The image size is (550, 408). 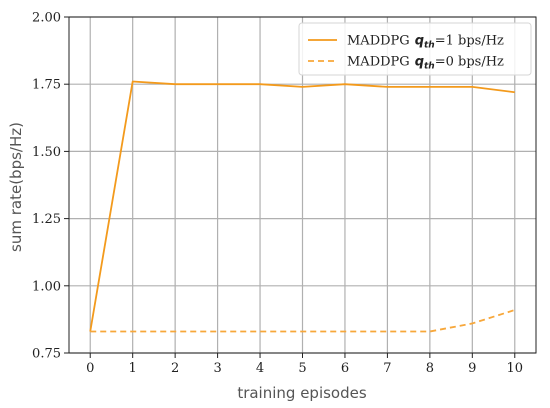 I want to click on x-axis-label: training episodes, so click(x=302, y=393).